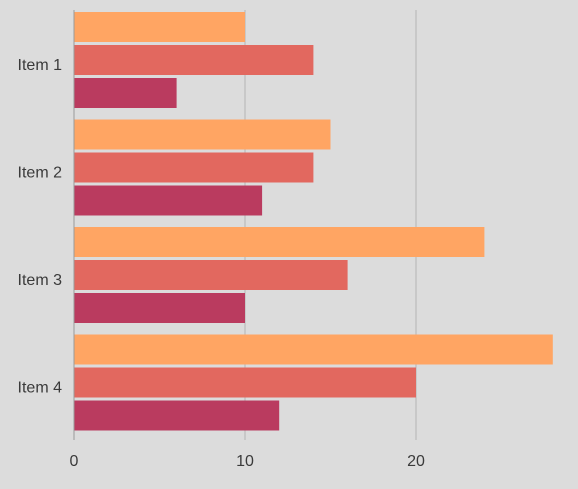 Image resolution: width=578 pixels, height=489 pixels. Describe the element at coordinates (416, 461) in the screenshot. I see `x-tick-label: 20` at that location.